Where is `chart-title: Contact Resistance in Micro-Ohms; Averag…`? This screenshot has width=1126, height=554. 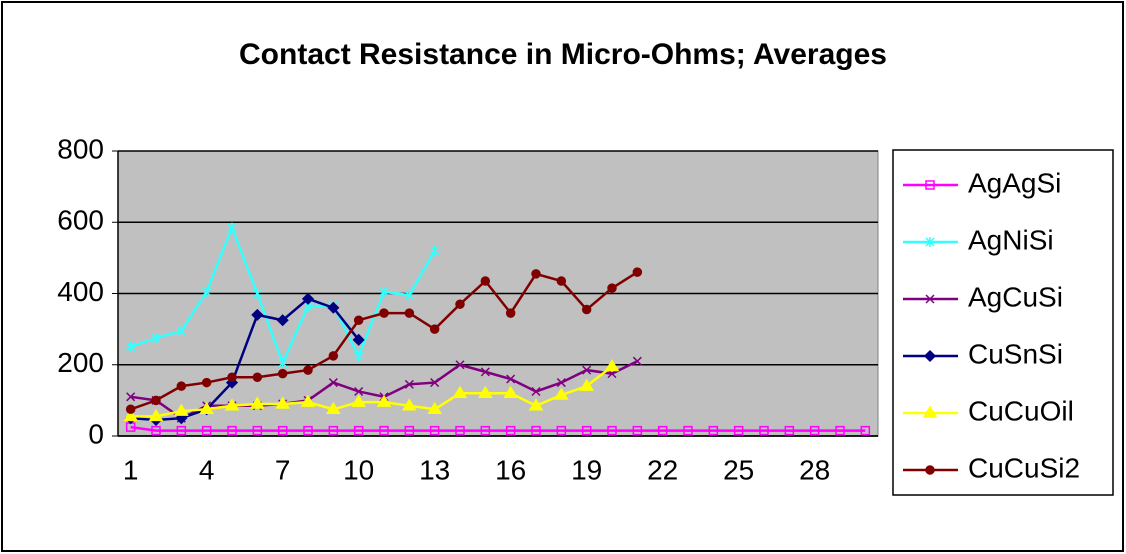 chart-title: Contact Resistance in Micro-Ohms; Averag… is located at coordinates (563, 54).